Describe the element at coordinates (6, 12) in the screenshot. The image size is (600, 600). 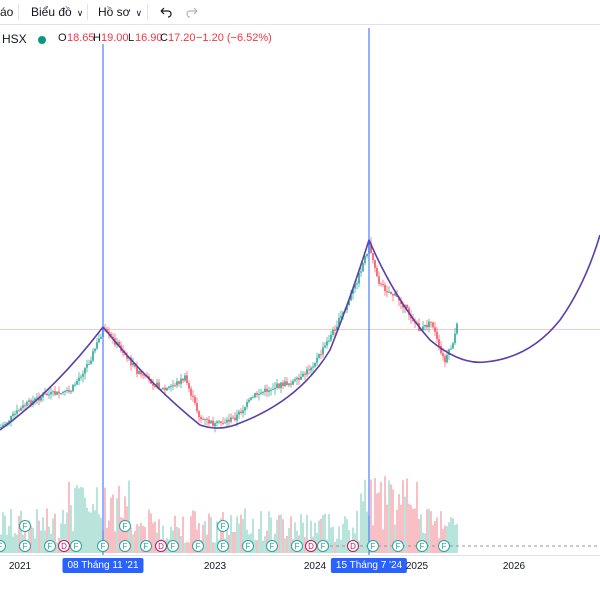
I see `toolbar-alerts-button: áo` at that location.